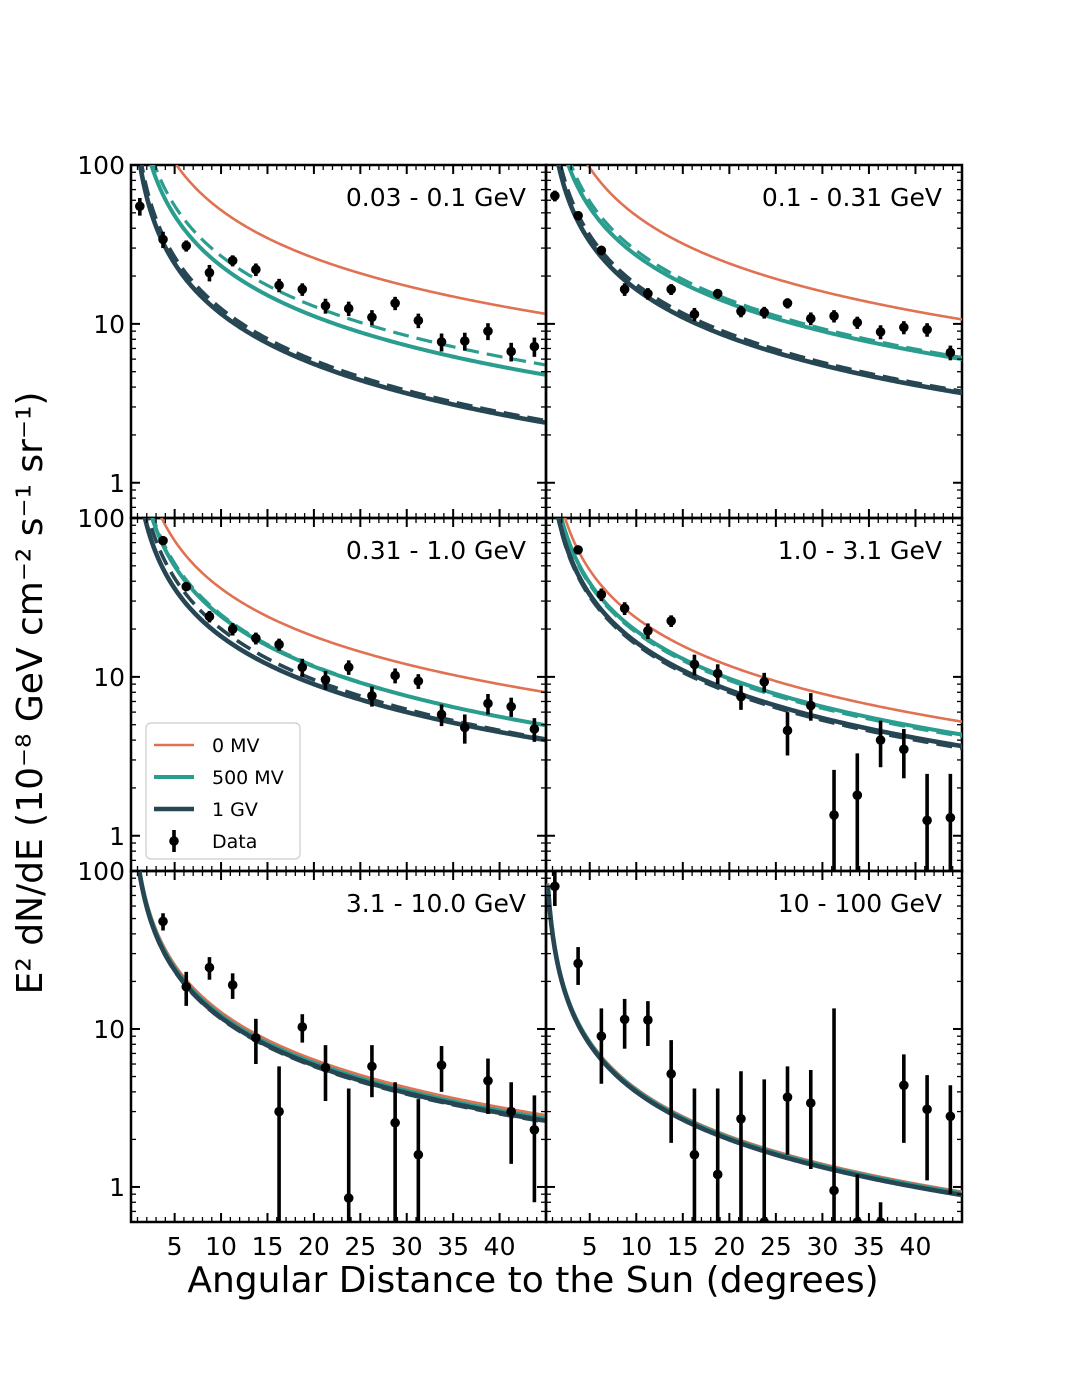 This screenshot has height=1374, width=1069. Describe the element at coordinates (221, 1246) in the screenshot. I see `x-tick-label: 10` at that location.